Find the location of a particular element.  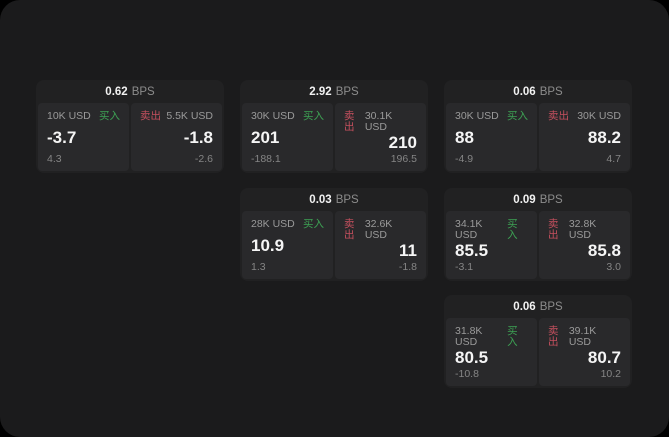

buy-size-label: 28K USD is located at coordinates (273, 224).